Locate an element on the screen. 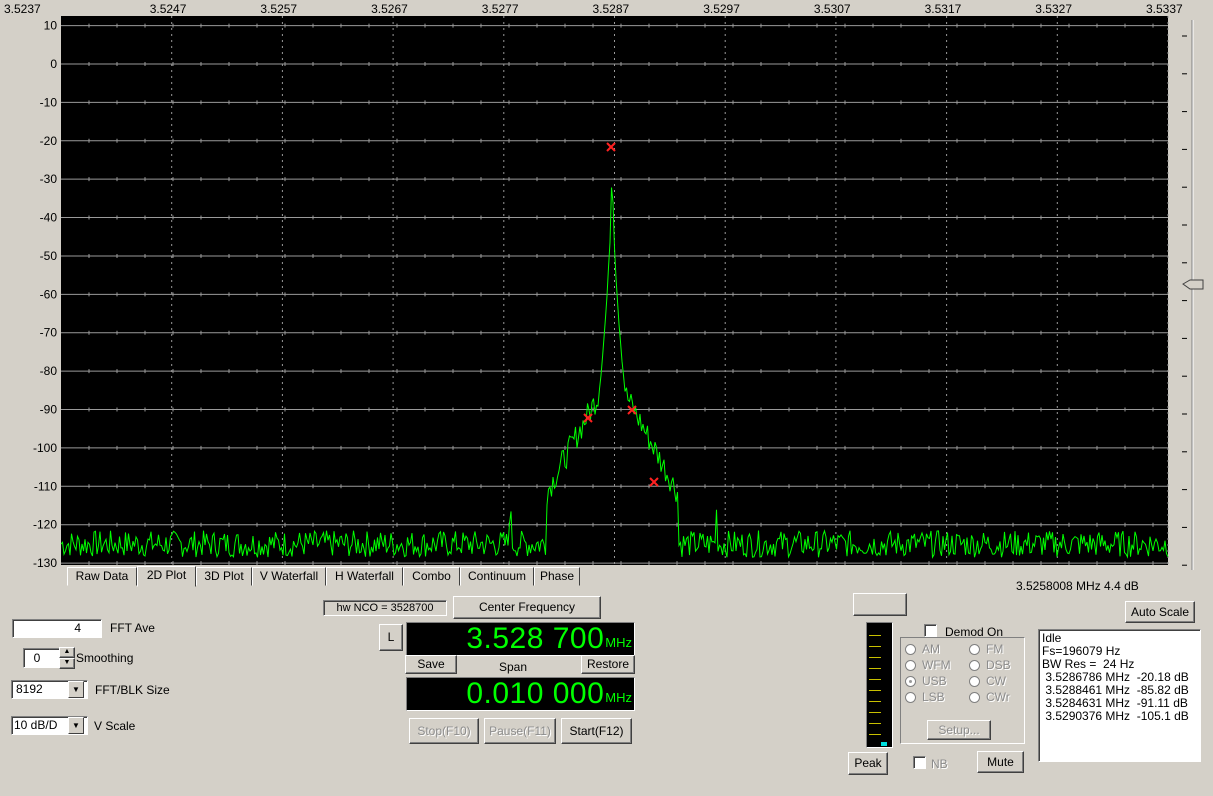  pause-button: Pause(F11) is located at coordinates (520, 731).